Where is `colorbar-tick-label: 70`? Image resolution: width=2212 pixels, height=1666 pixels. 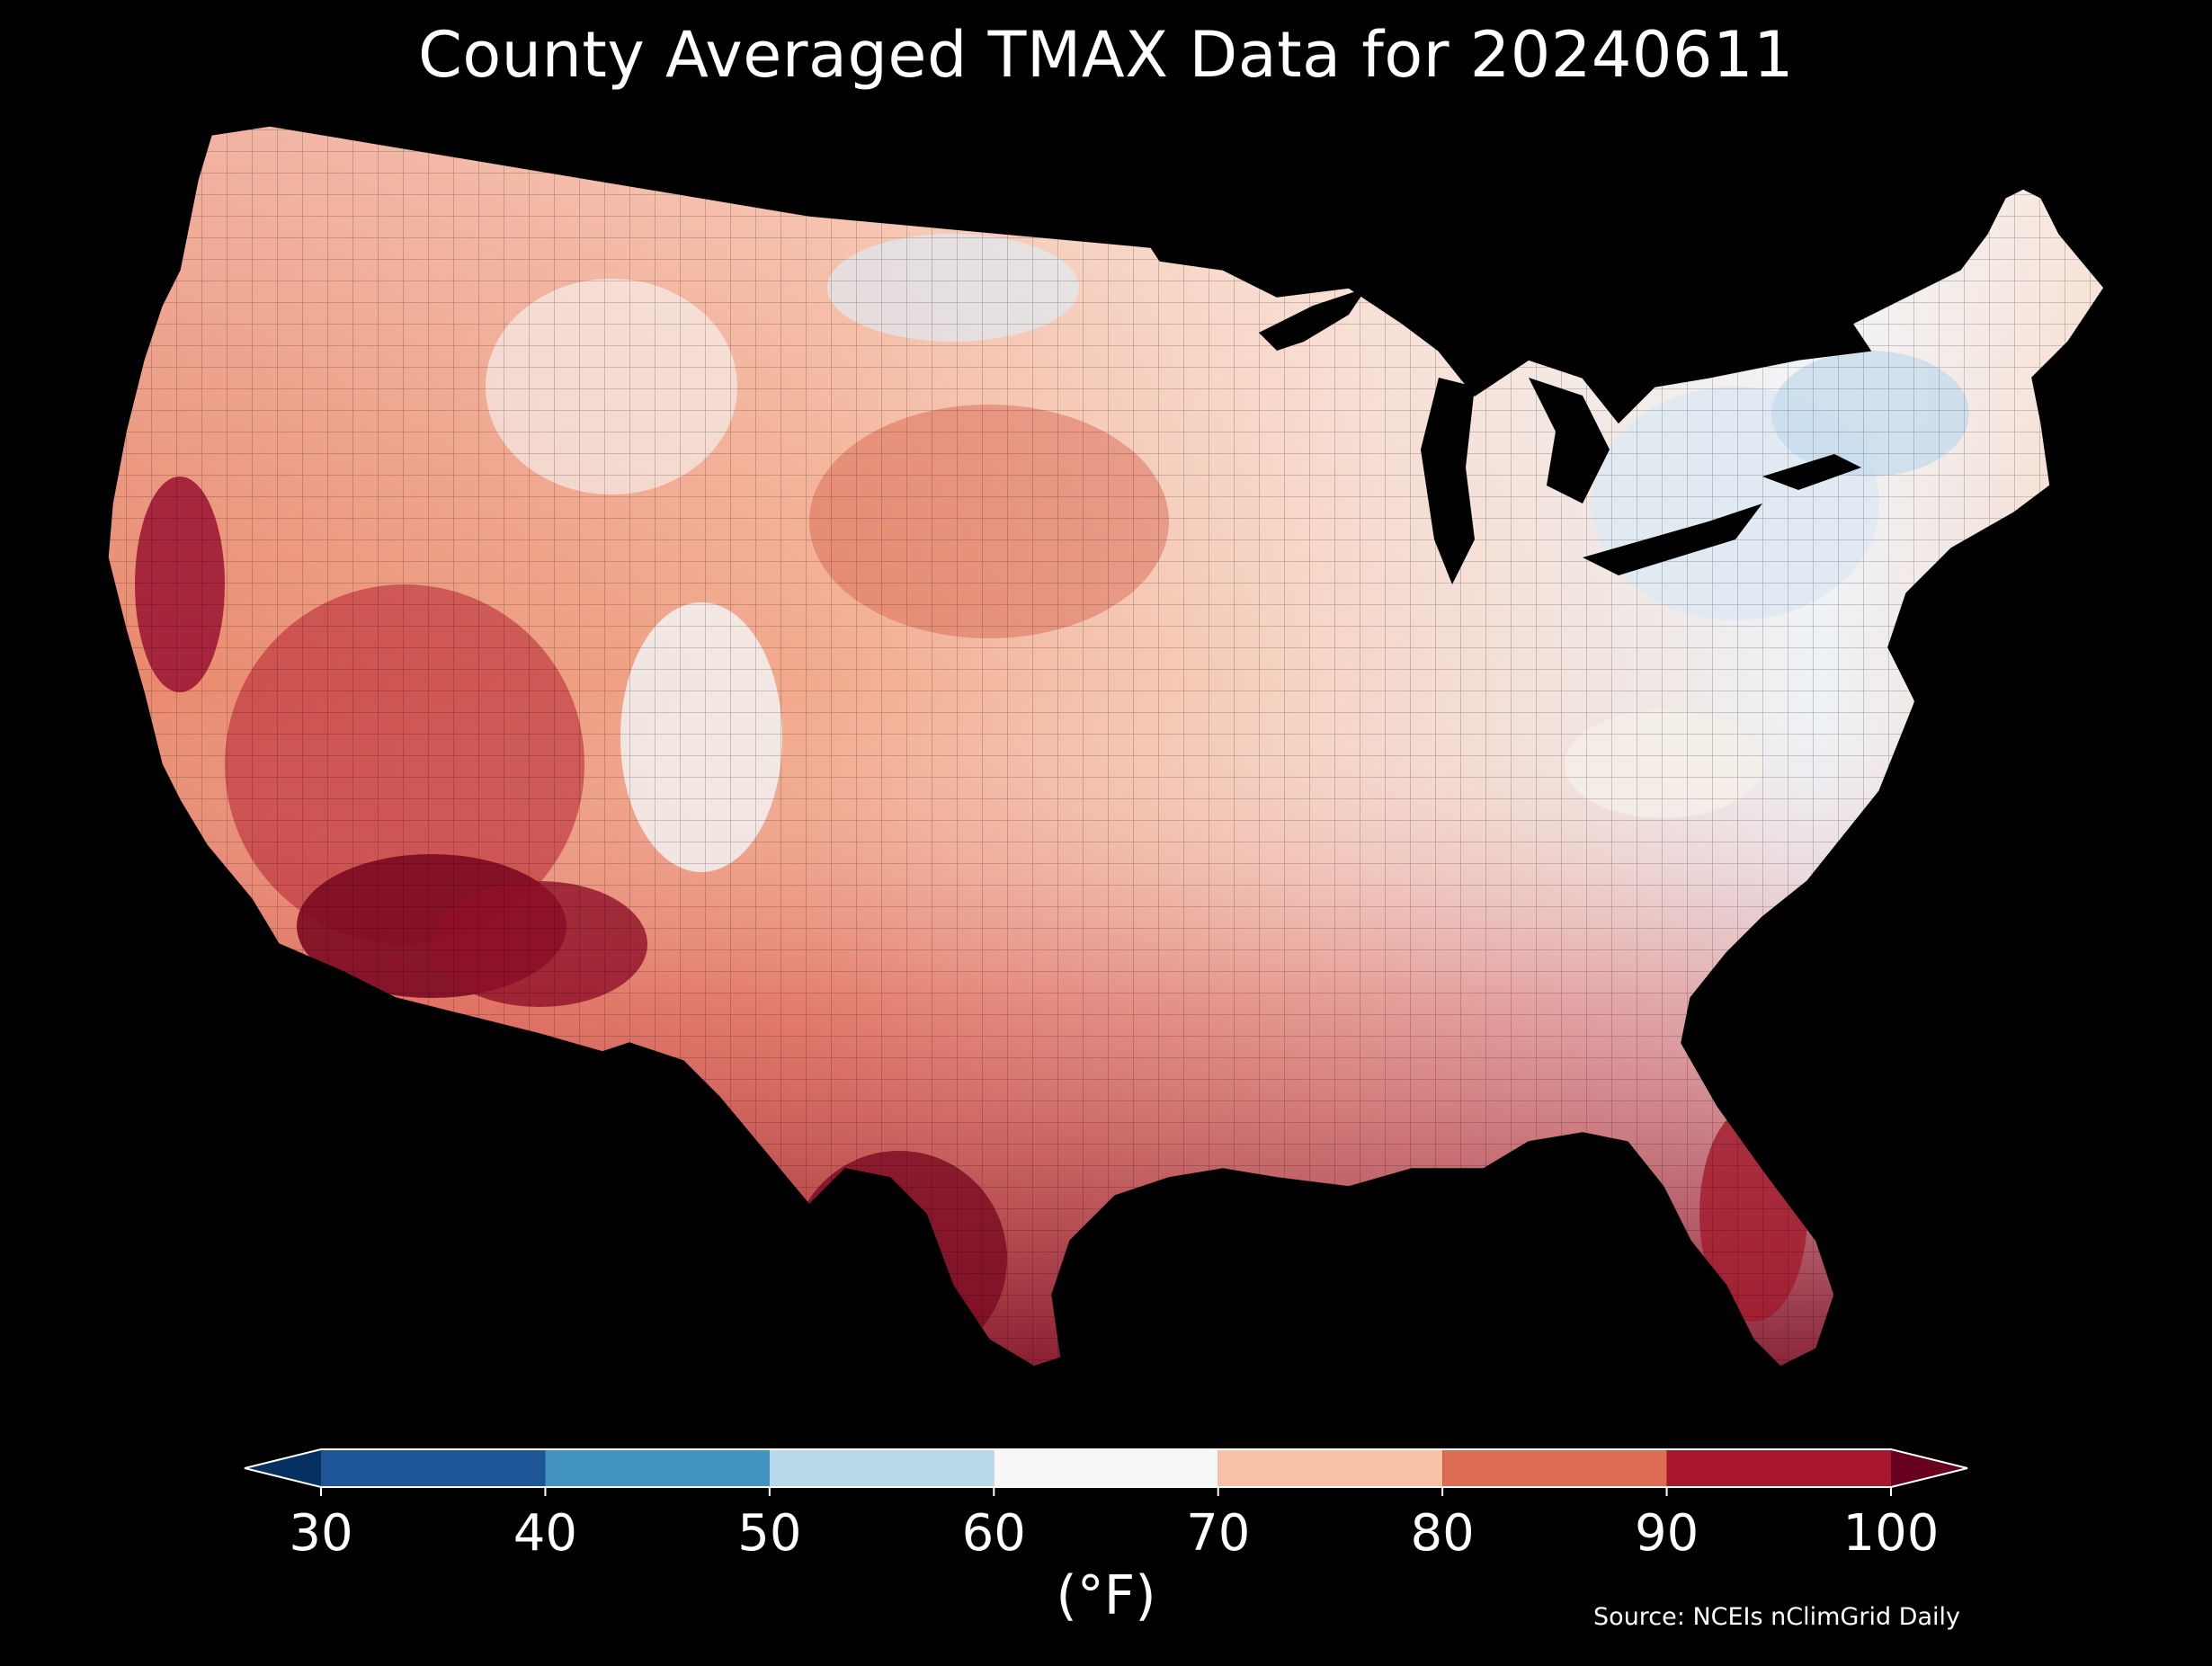
colorbar-tick-label: 70 is located at coordinates (1218, 1533).